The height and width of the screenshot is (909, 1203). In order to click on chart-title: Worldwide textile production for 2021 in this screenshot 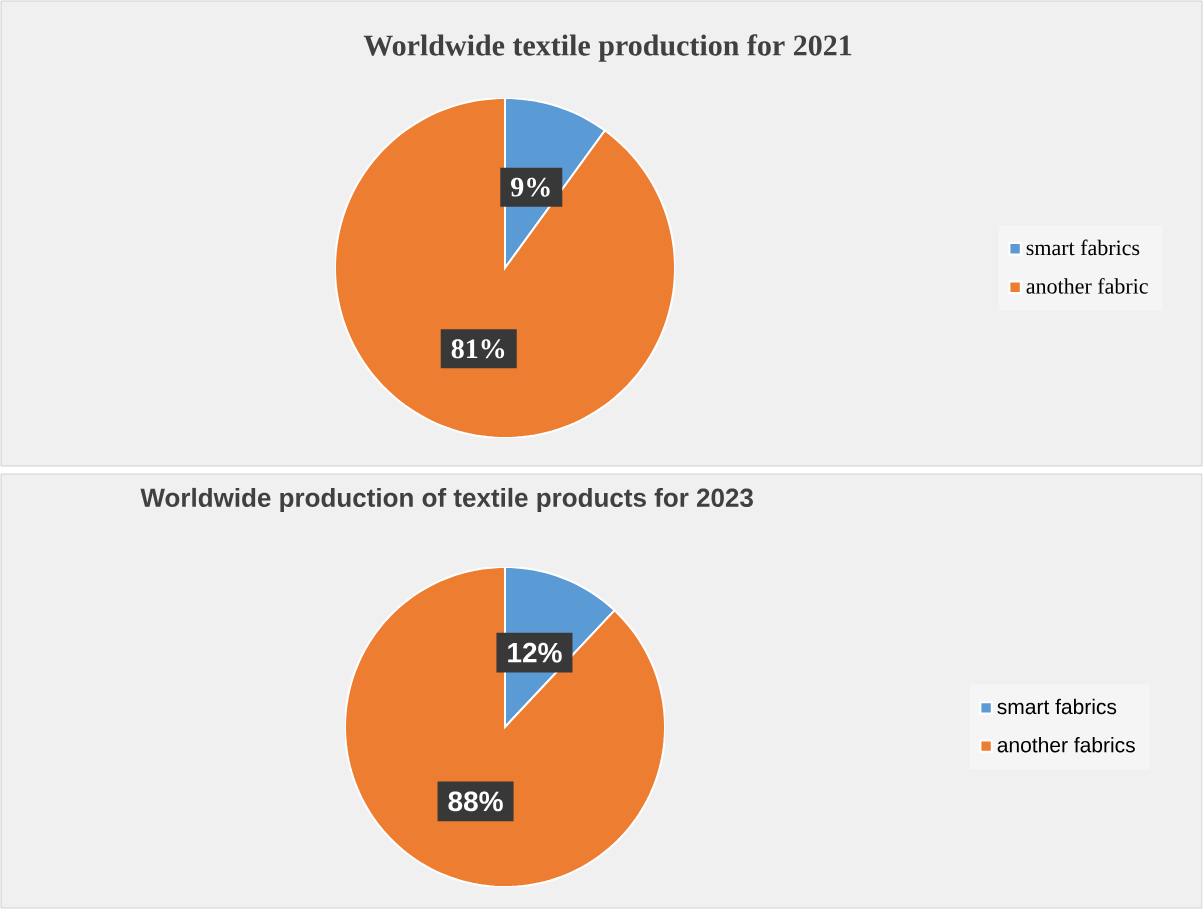, I will do `click(607, 48)`.